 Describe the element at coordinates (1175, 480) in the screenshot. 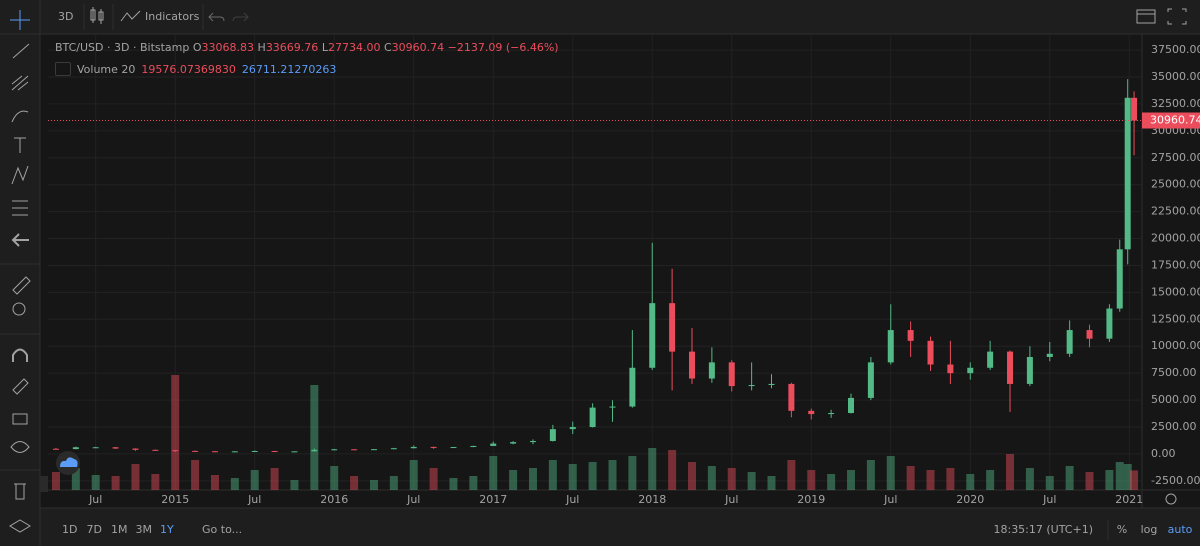

I see `y-tick-label: -2500.00` at that location.